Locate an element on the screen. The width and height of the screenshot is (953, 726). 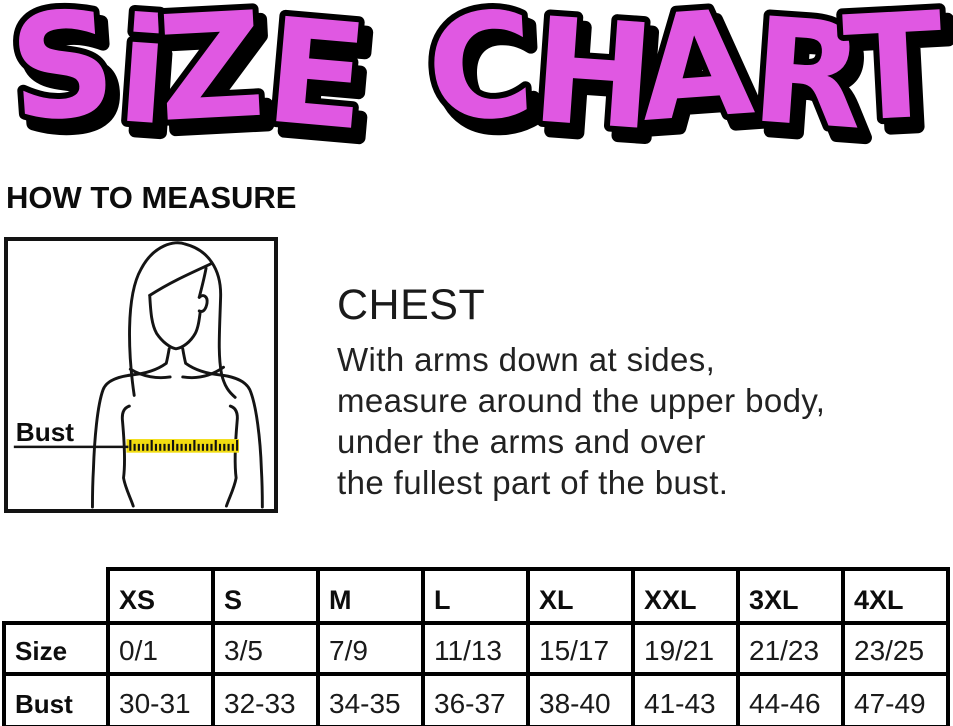
title-word2: CHART is located at coordinates (685, 79).